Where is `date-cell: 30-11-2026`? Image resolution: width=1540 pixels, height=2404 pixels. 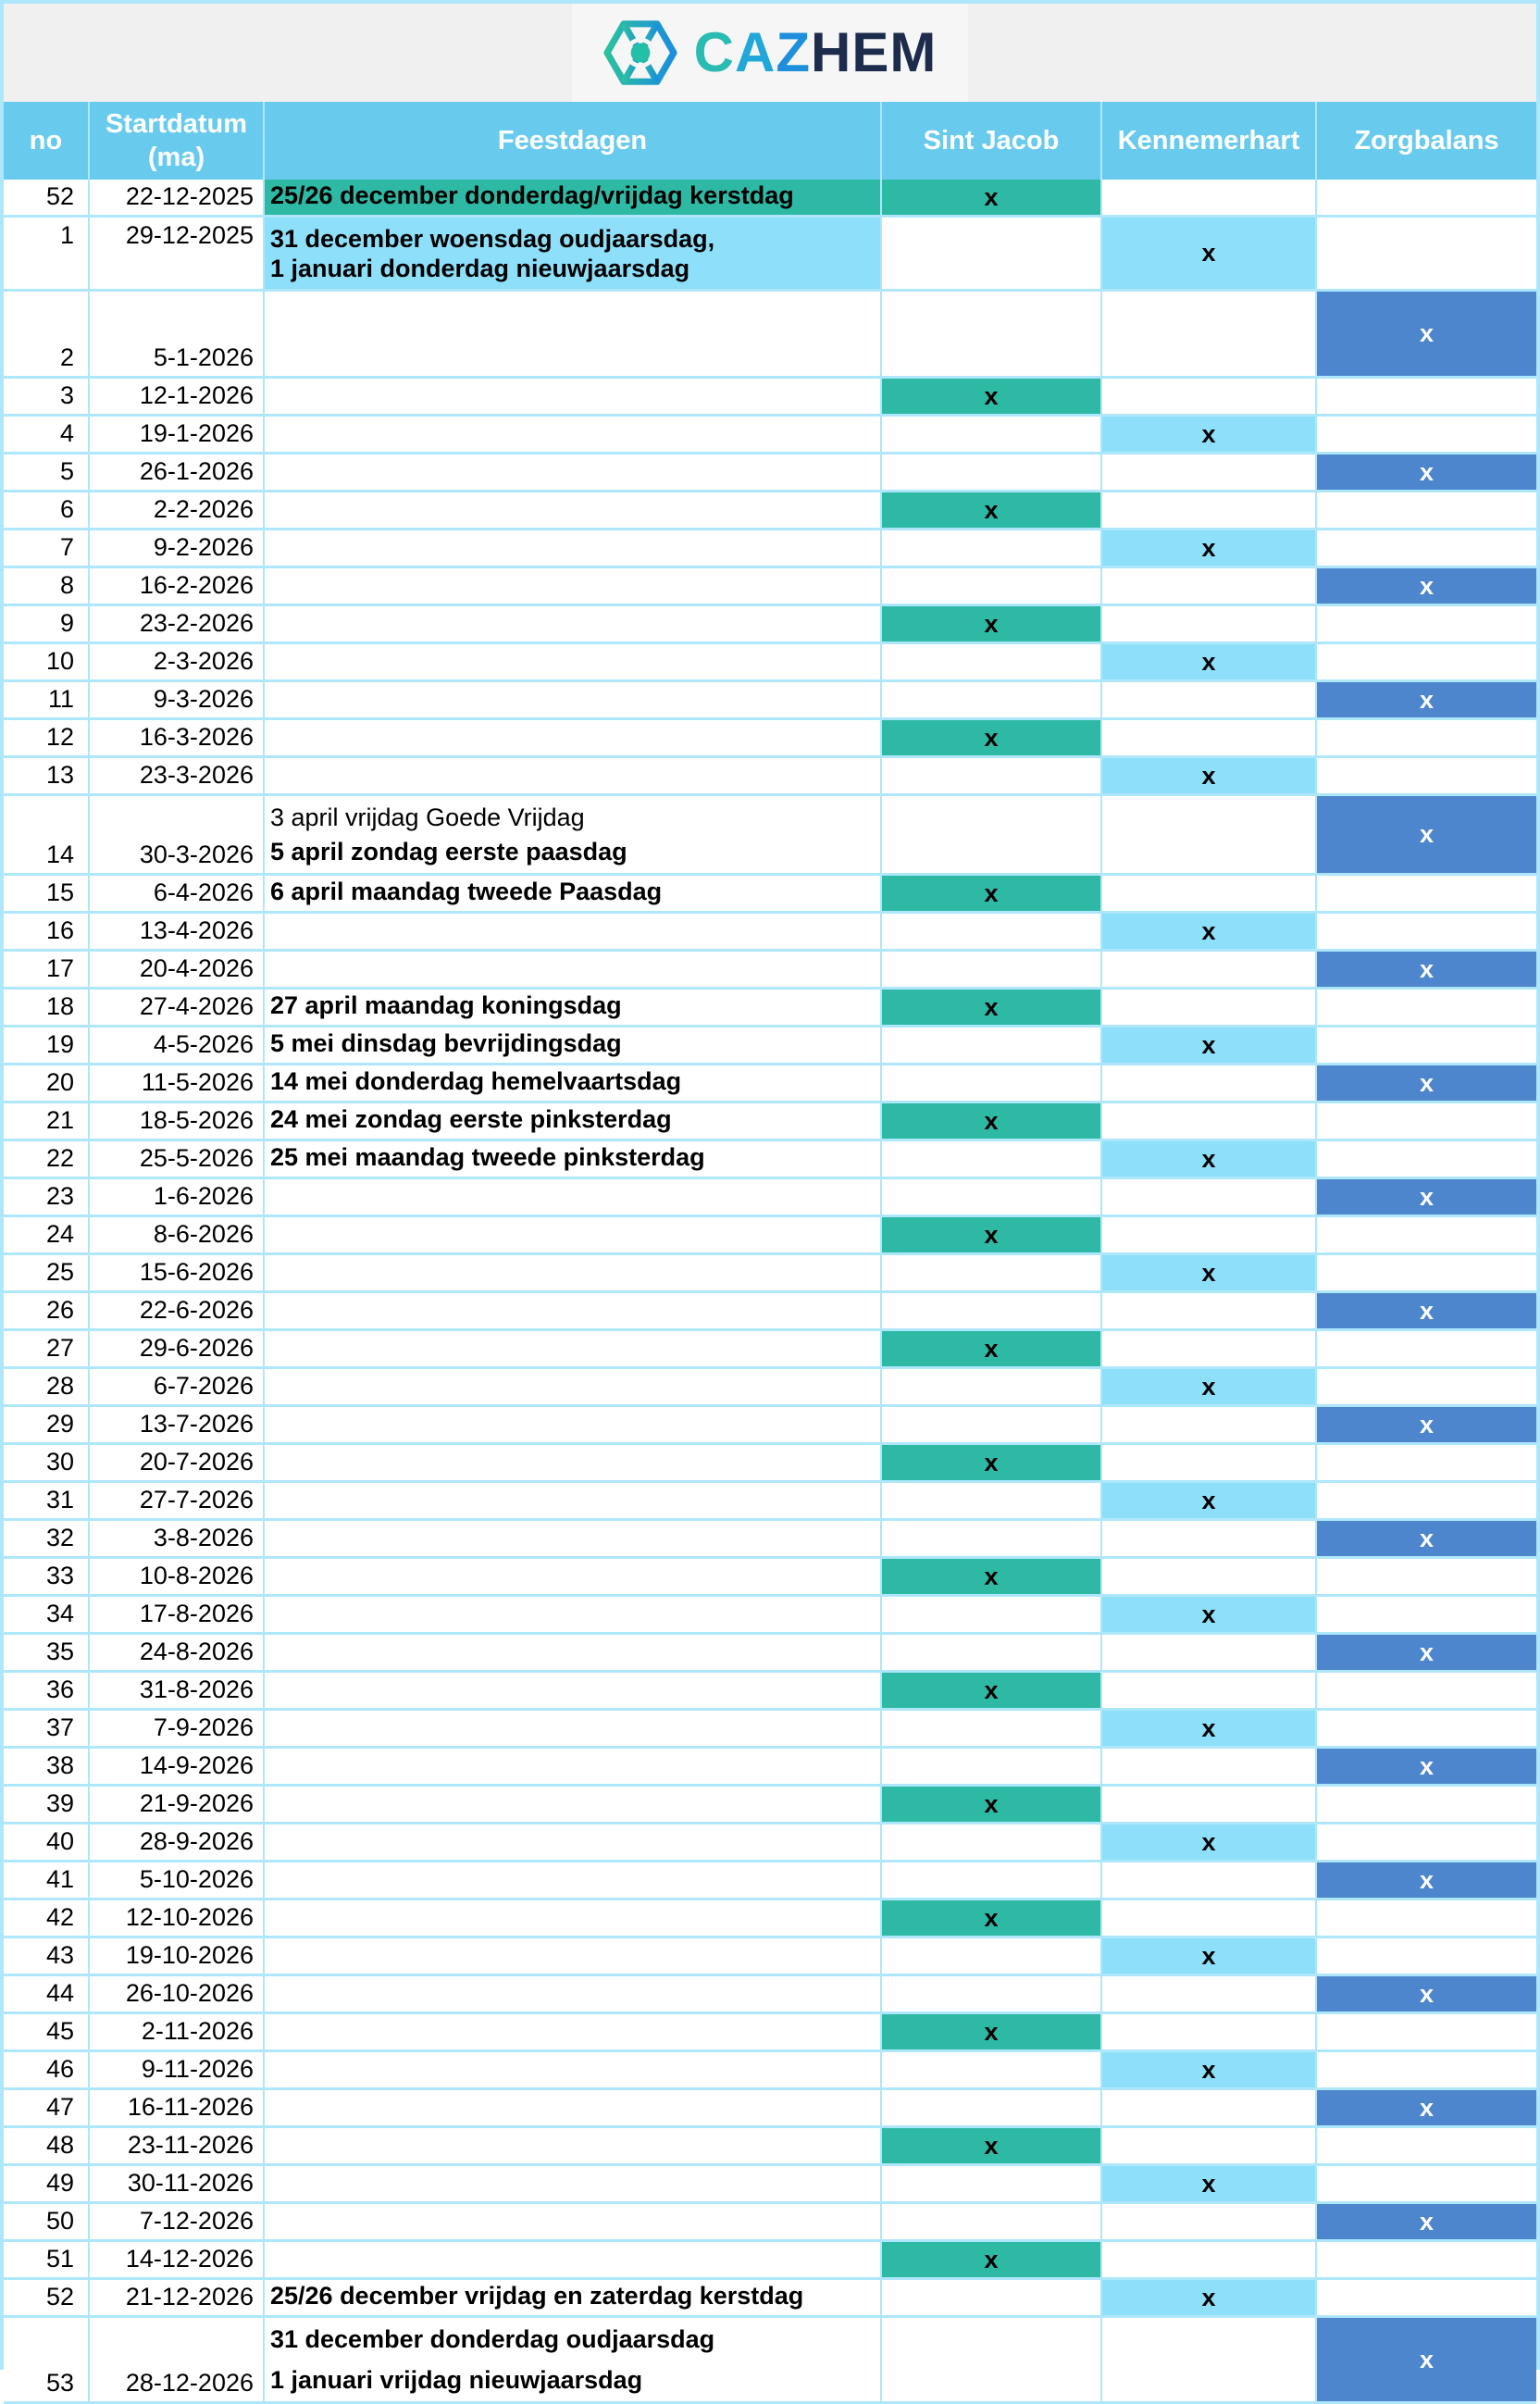
date-cell: 30-11-2026 is located at coordinates (175, 2183).